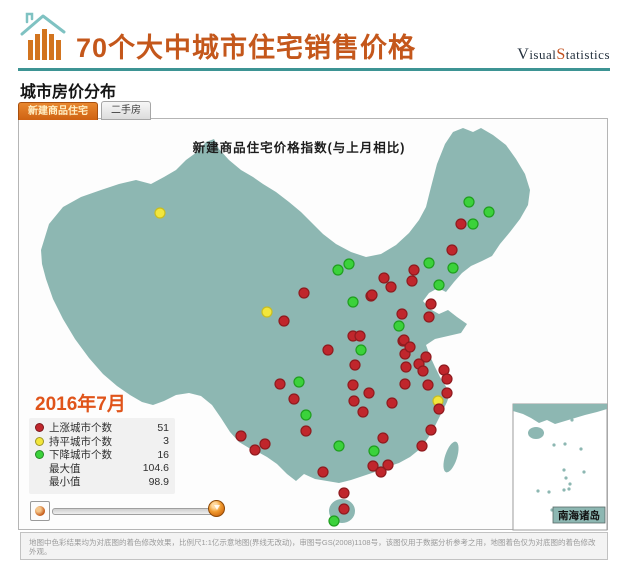 This screenshot has width=640, height=574. I want to click on legend-label: 最小值, so click(65, 482).